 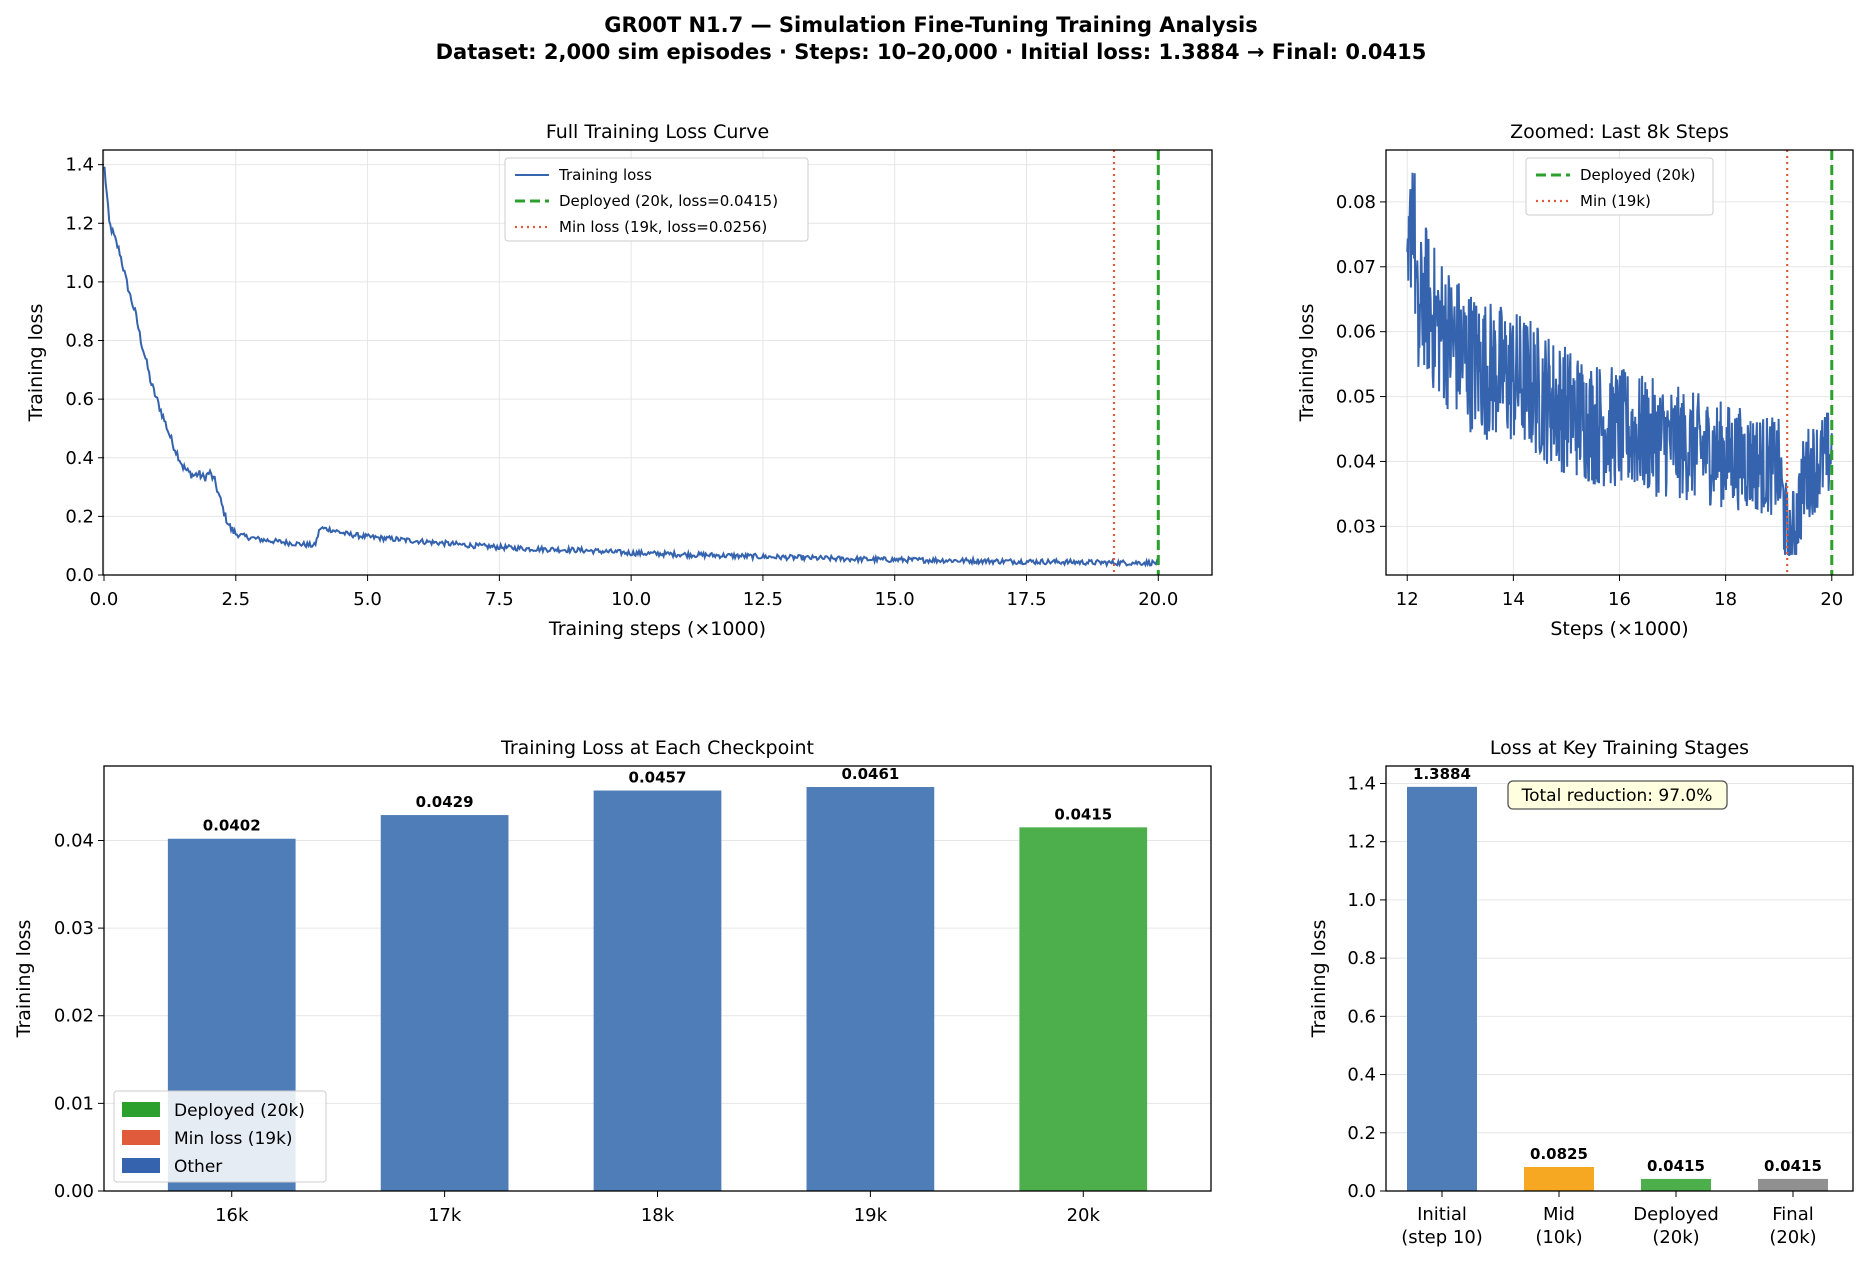 What do you see at coordinates (1676, 1214) in the screenshot?
I see `x-tick-label: Deployed` at bounding box center [1676, 1214].